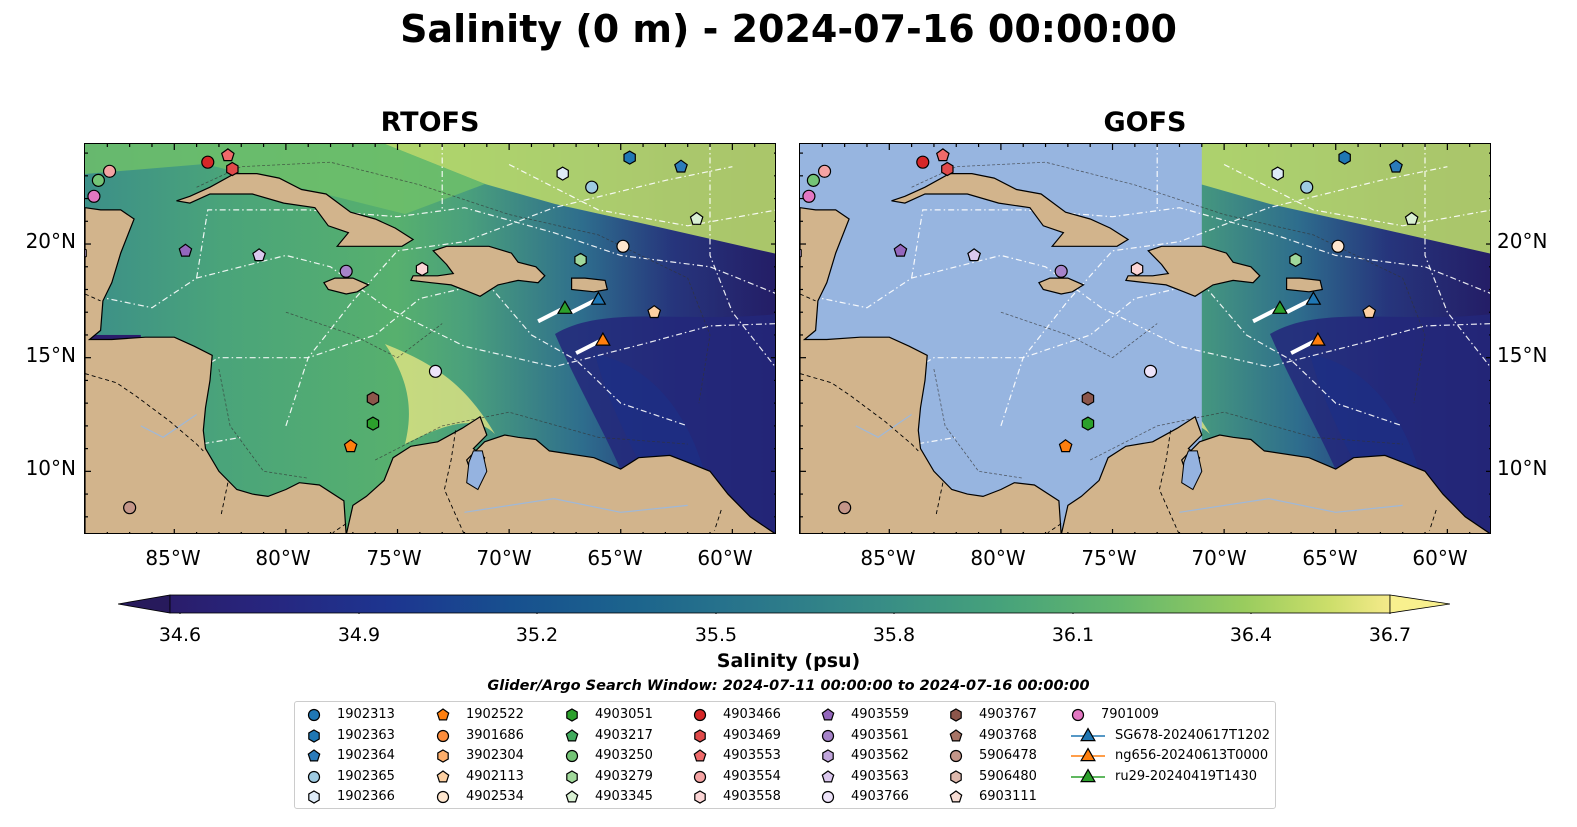 The width and height of the screenshot is (1577, 827). I want to click on colorbar-body, so click(780, 604).